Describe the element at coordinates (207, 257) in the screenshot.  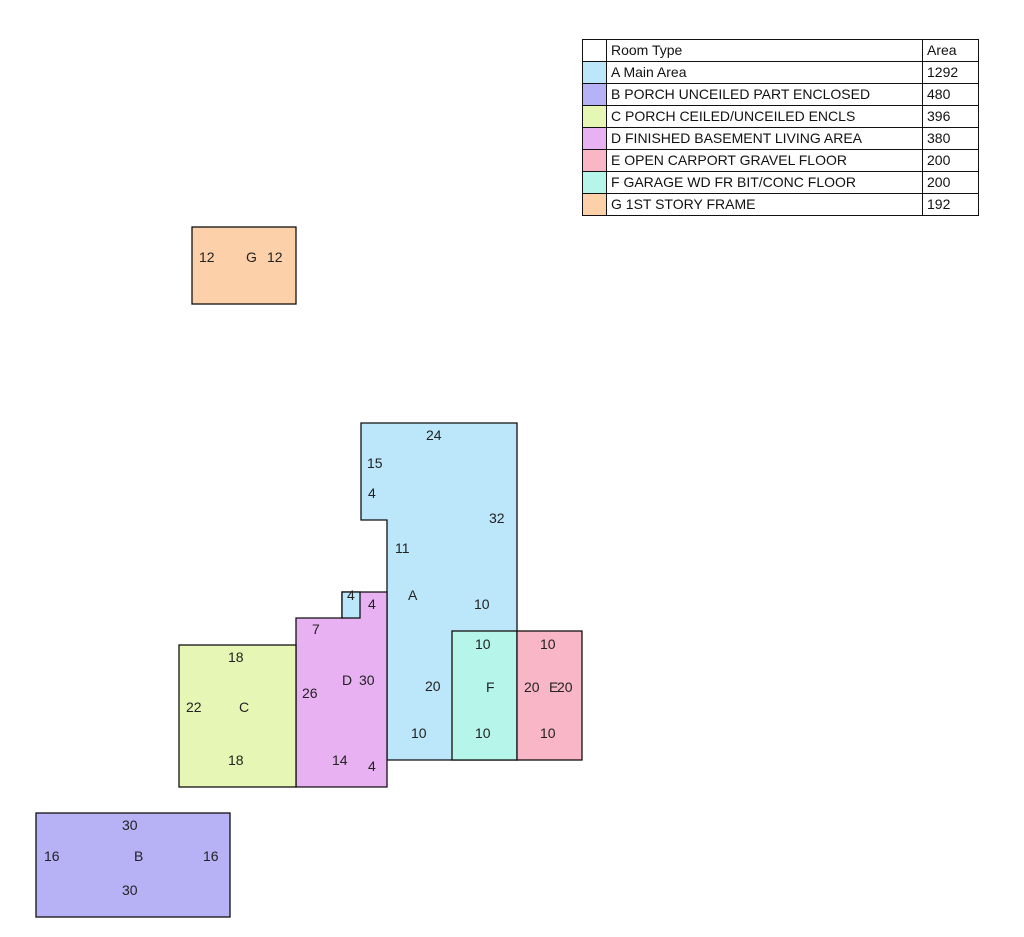
I see `room-g-dim-left: 12` at that location.